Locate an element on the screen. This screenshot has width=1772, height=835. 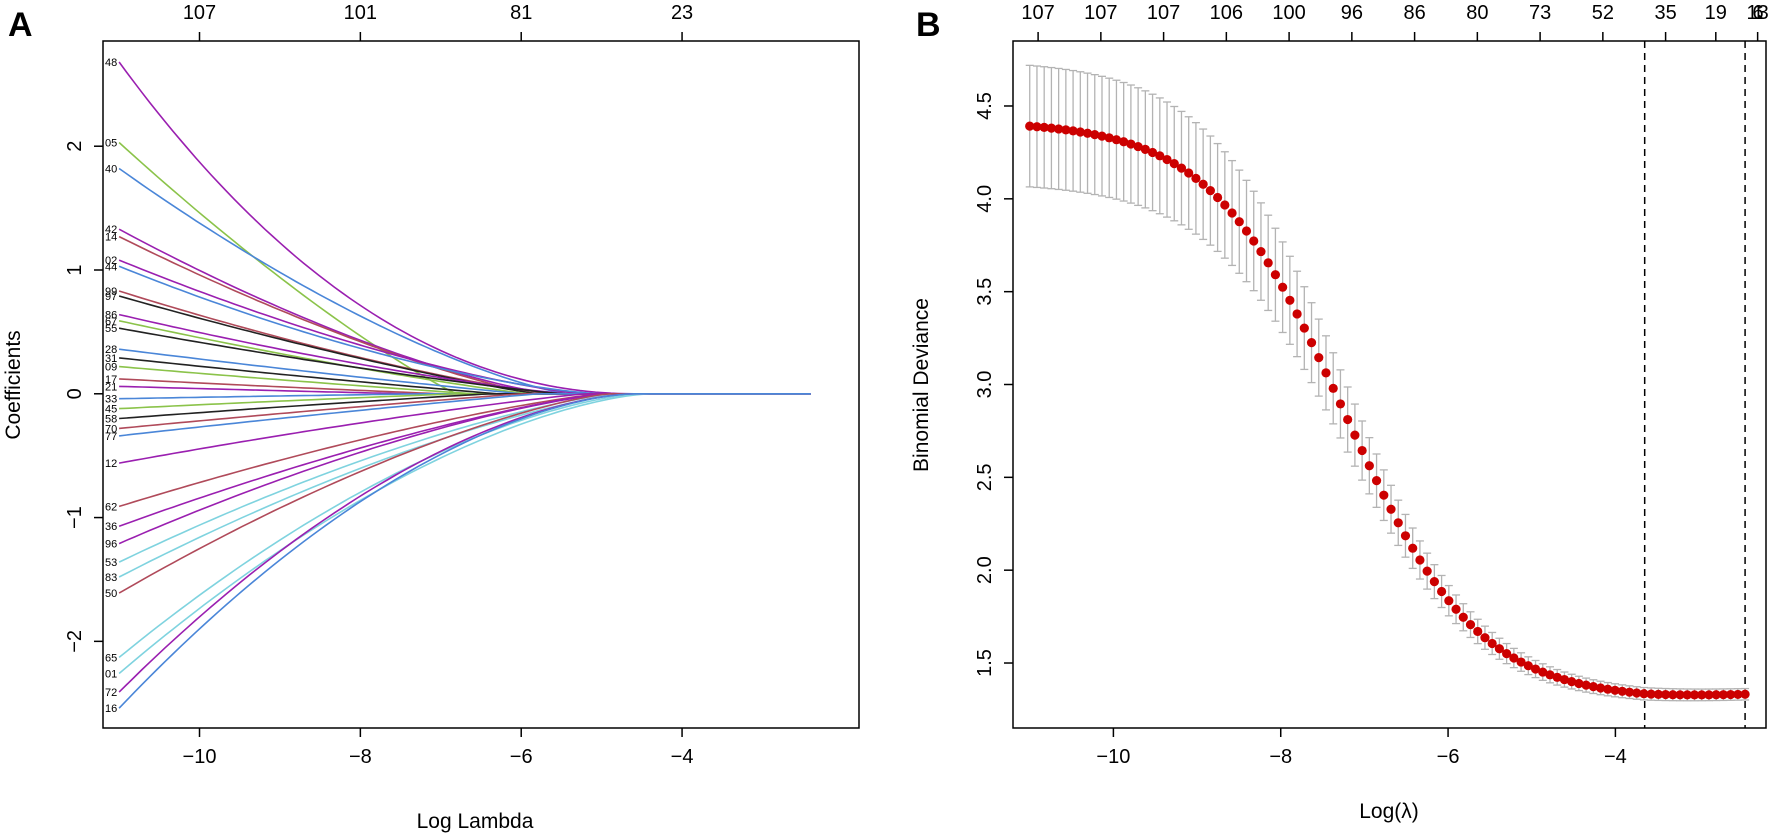
panel-b-top-tick-label: 96 is located at coordinates (1352, 13).